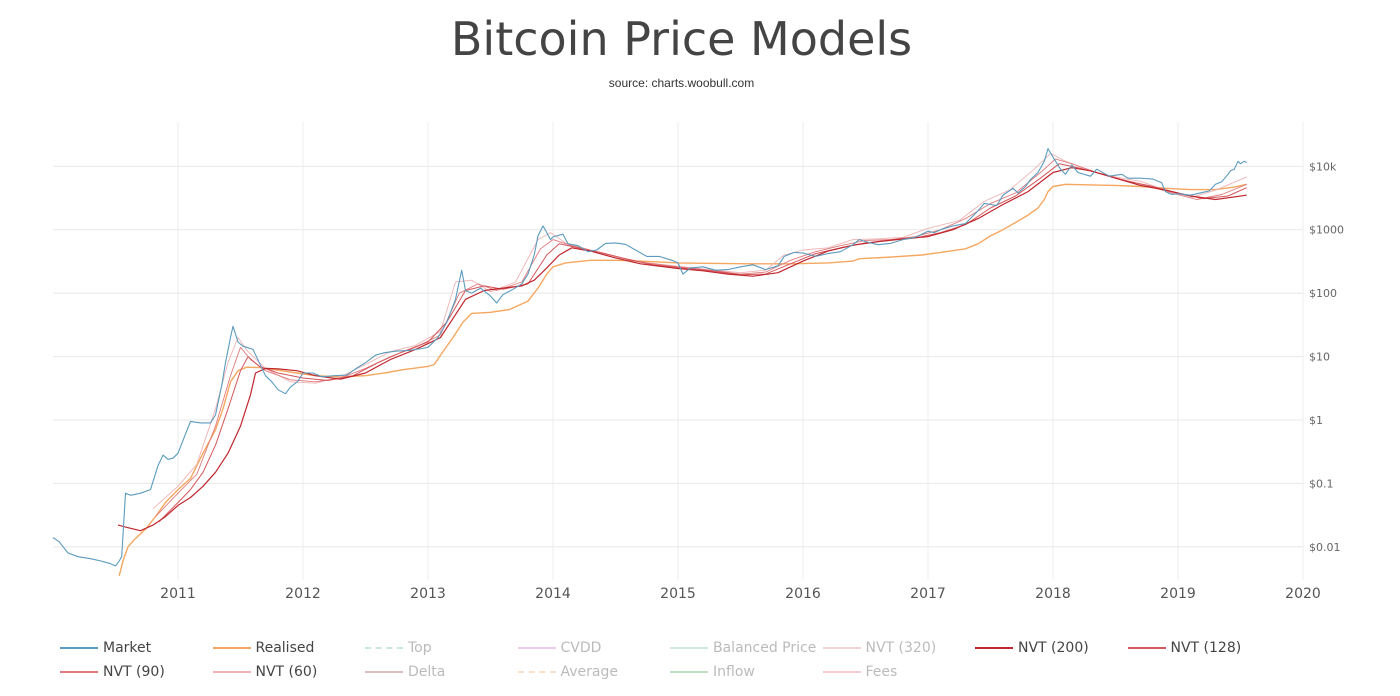 Image resolution: width=1400 pixels, height=696 pixels. I want to click on legend-row: NVT (90) NVT (60) Delta Average Inflow Fees, so click(720, 672).